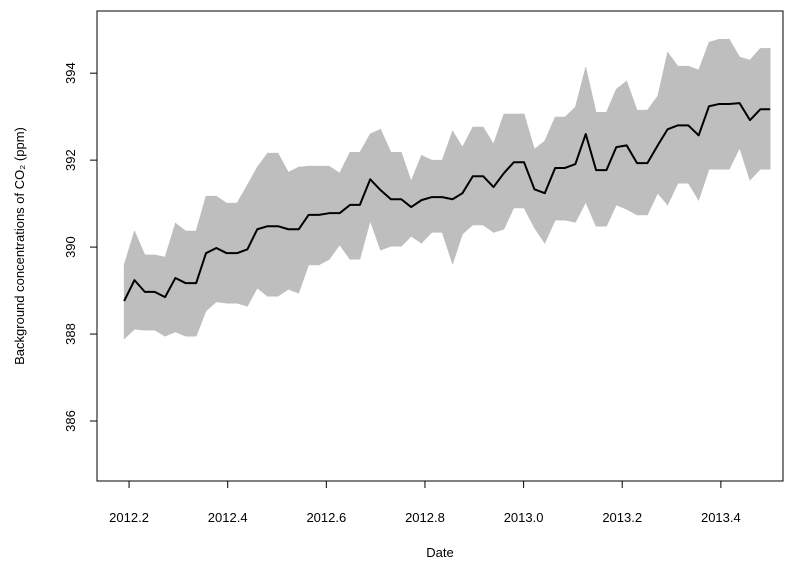 The image size is (788, 567). What do you see at coordinates (228, 517) in the screenshot?
I see `x-tick-label: 2012.4` at bounding box center [228, 517].